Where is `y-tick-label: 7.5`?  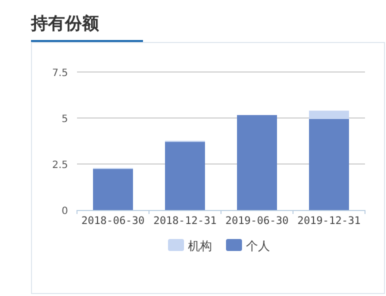 y-tick-label: 7.5 is located at coordinates (60, 73).